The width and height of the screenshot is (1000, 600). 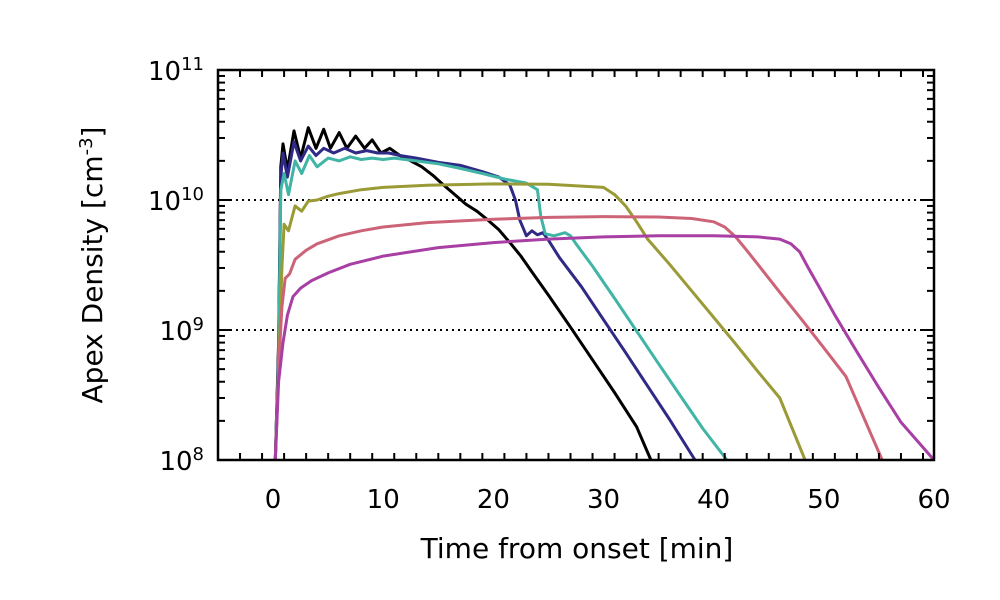 What do you see at coordinates (273, 500) in the screenshot?
I see `x-tick-label: 0` at bounding box center [273, 500].